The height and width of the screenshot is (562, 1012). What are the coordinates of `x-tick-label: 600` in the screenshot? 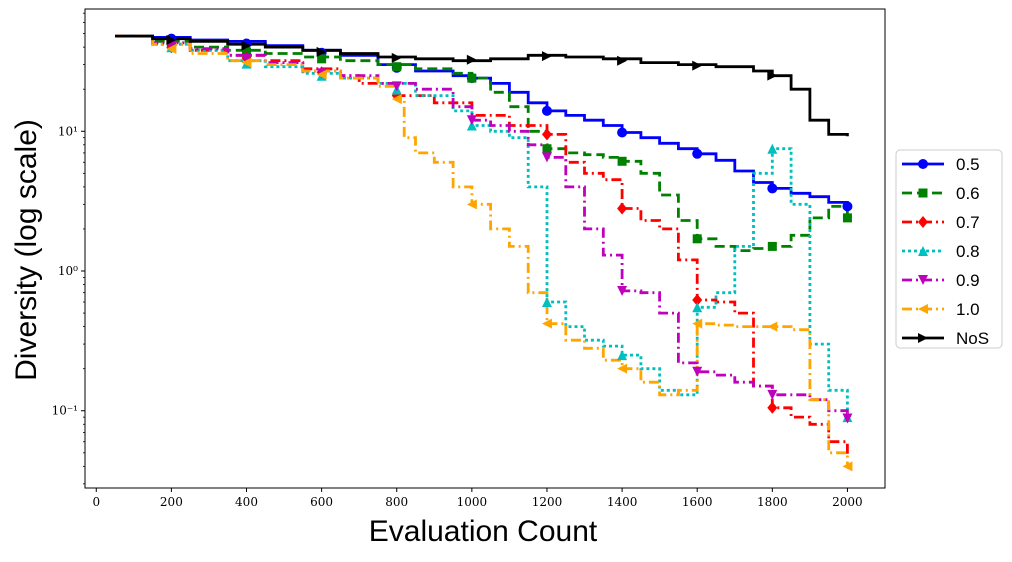 It's located at (321, 502).